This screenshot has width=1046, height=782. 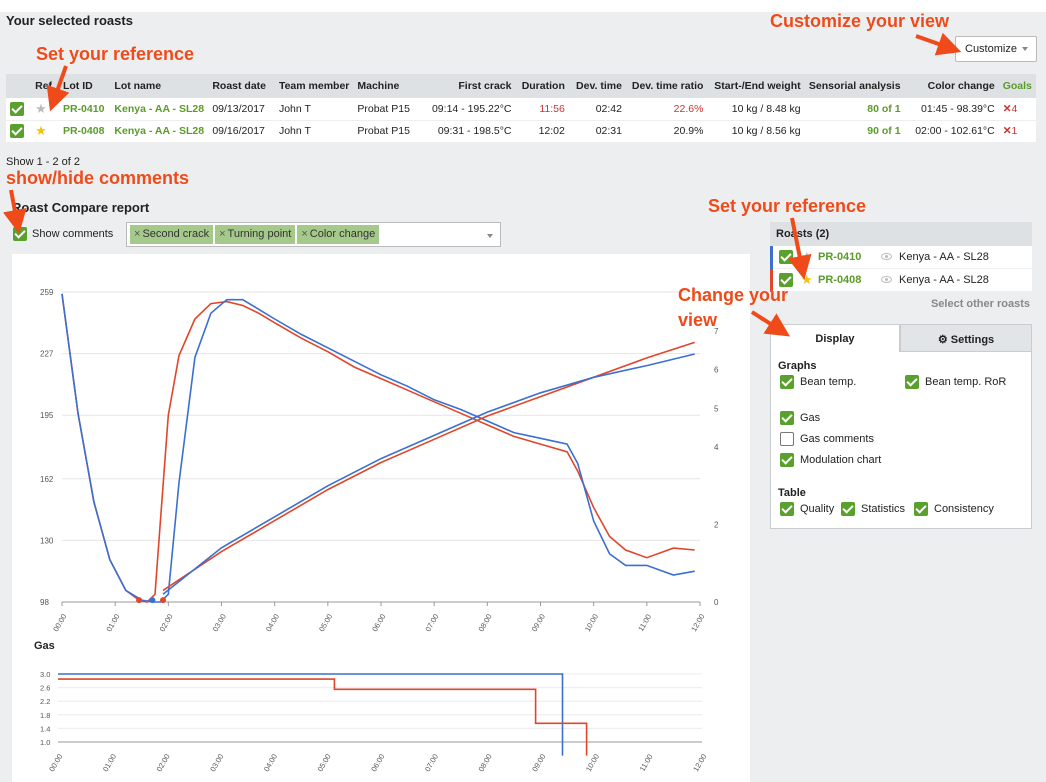 I want to click on lot-id: PR-0408, so click(x=84, y=131).